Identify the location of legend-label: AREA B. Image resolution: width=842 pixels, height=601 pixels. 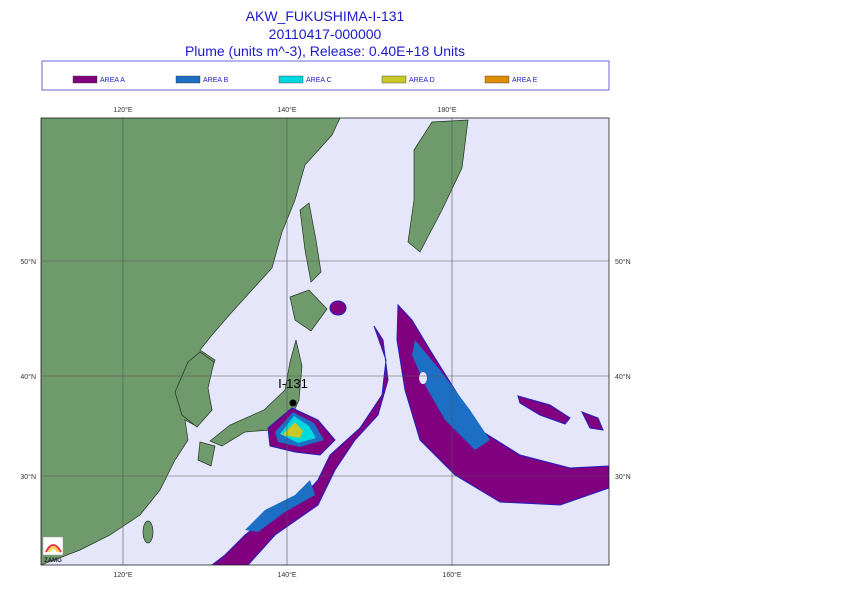
(216, 80).